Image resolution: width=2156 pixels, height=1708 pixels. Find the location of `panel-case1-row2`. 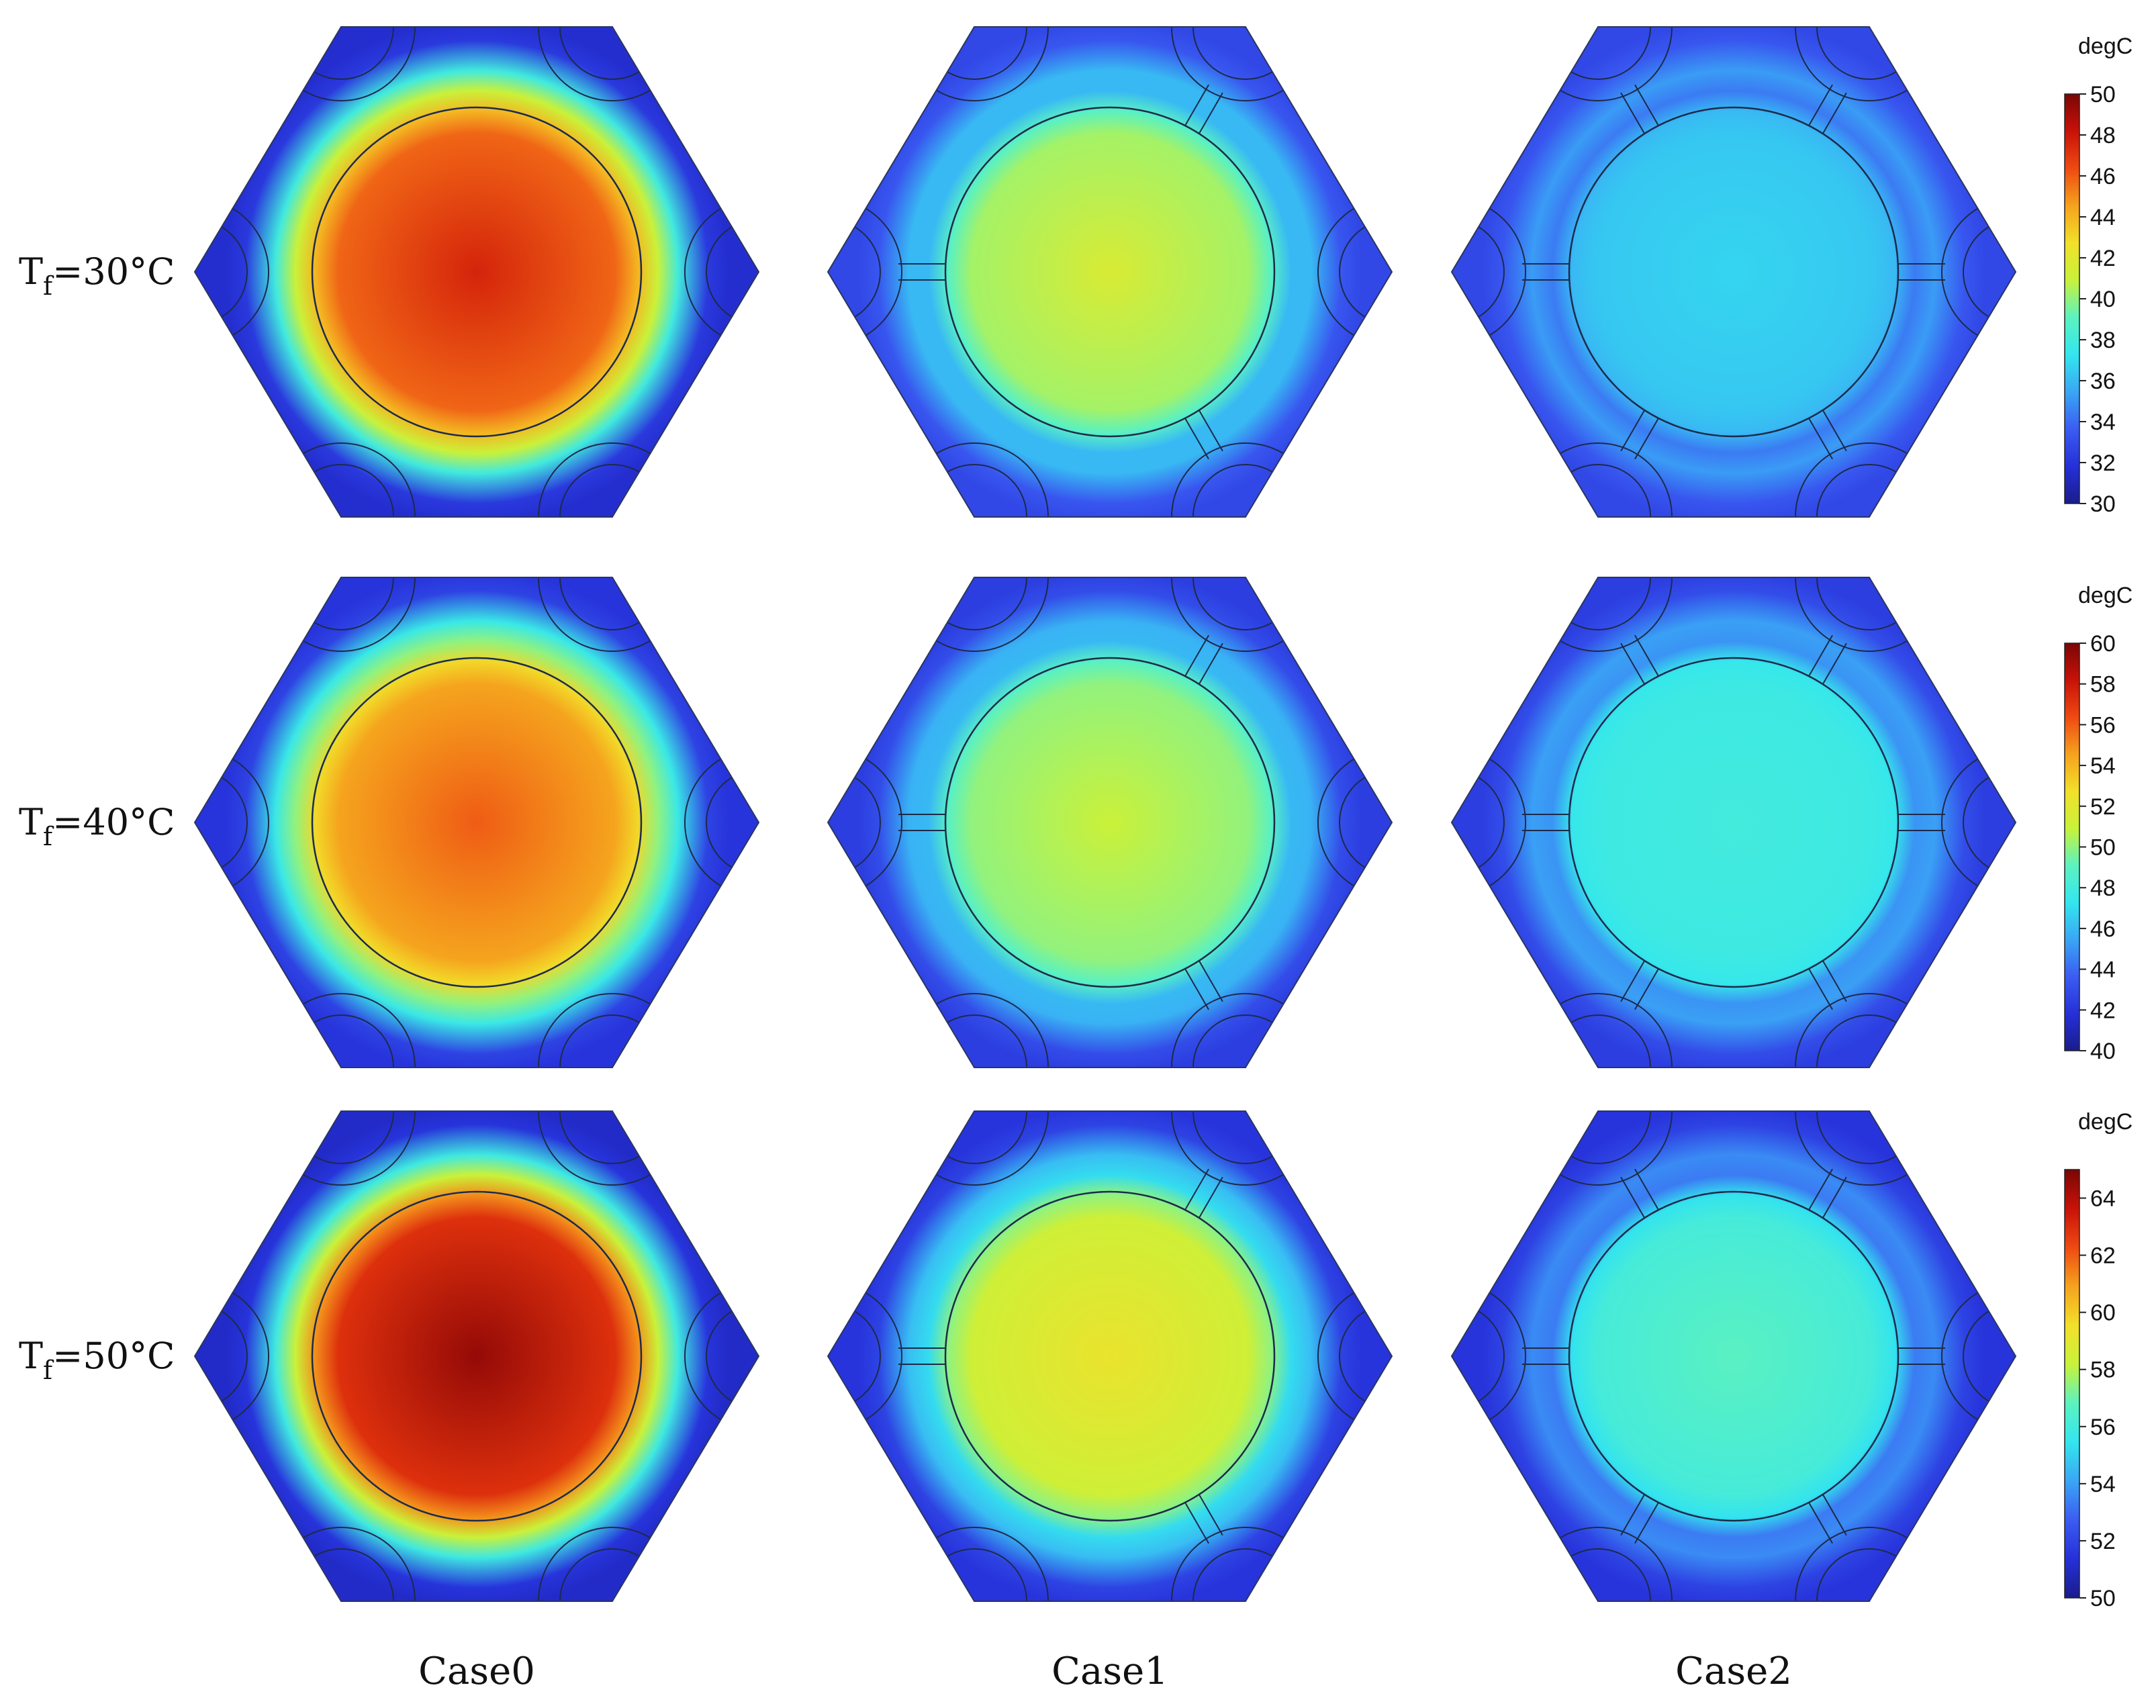

panel-case1-row2 is located at coordinates (1110, 823).